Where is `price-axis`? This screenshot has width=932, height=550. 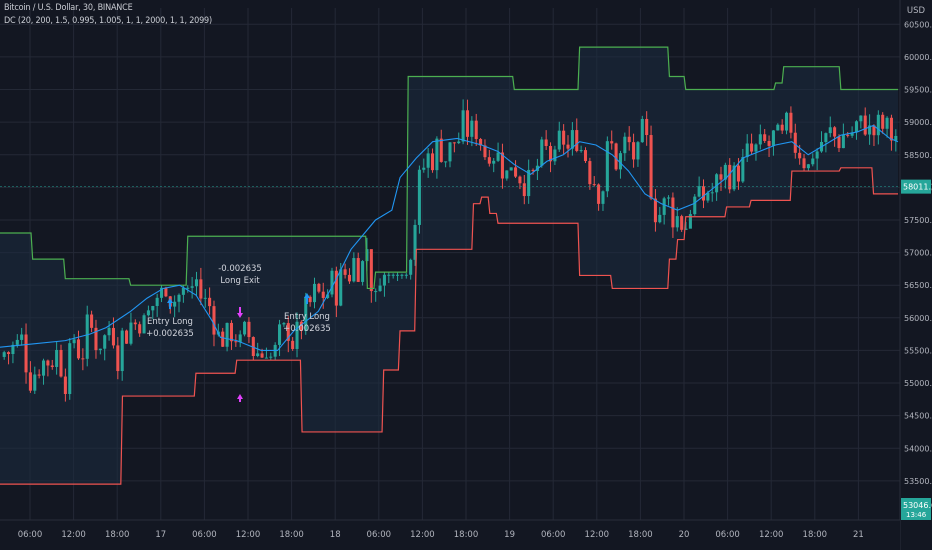
price-axis is located at coordinates (916, 275).